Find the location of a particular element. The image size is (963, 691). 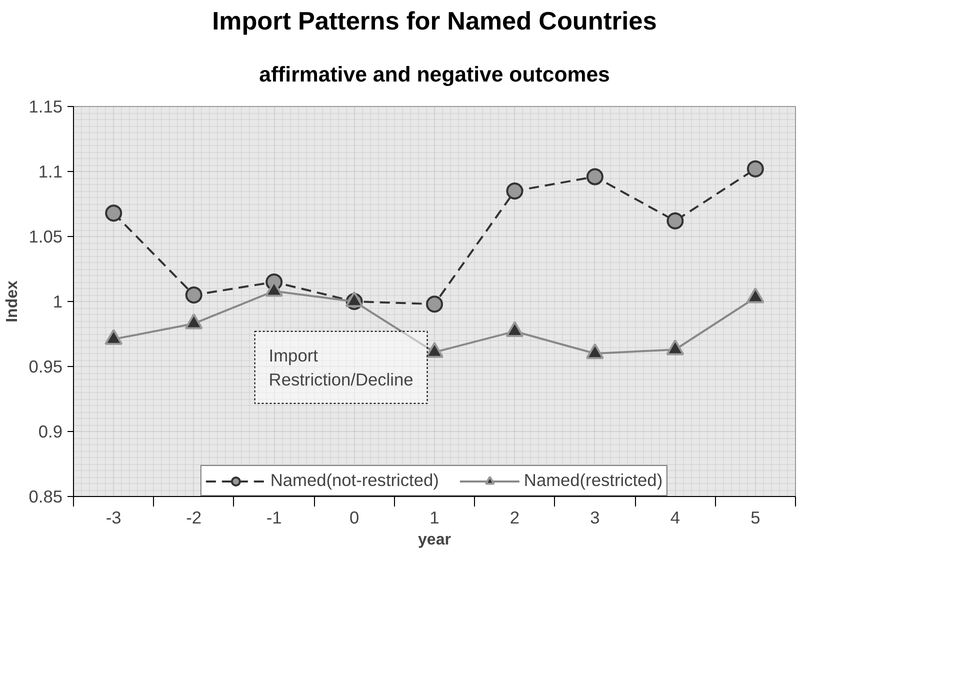

y-tick-label: 1 is located at coordinates (57, 302).